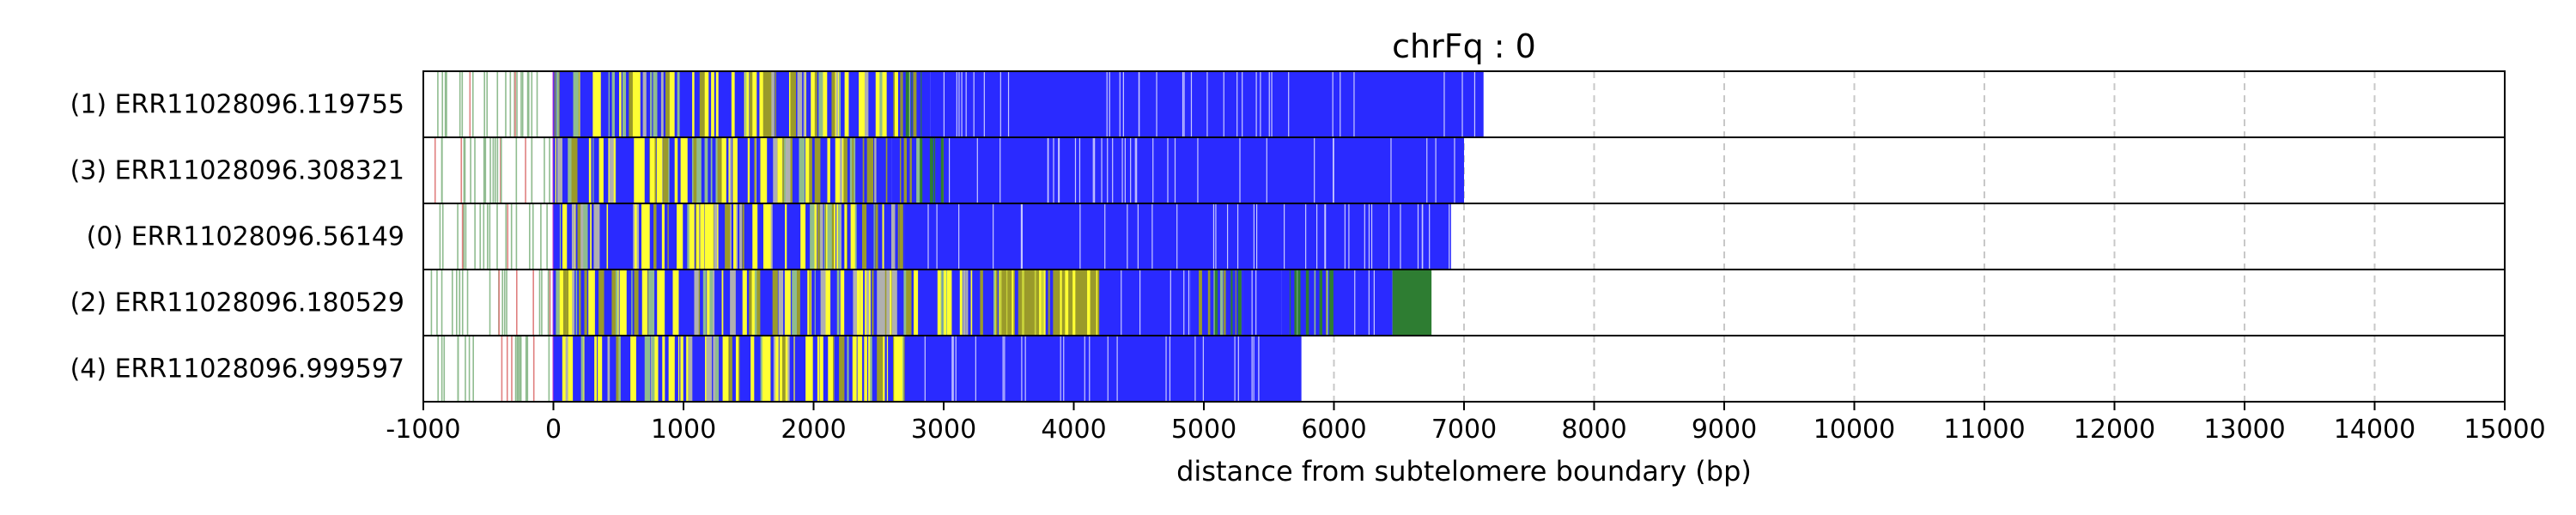 This screenshot has width=2576, height=515. What do you see at coordinates (2114, 430) in the screenshot?
I see `x-tick-label: 12000` at bounding box center [2114, 430].